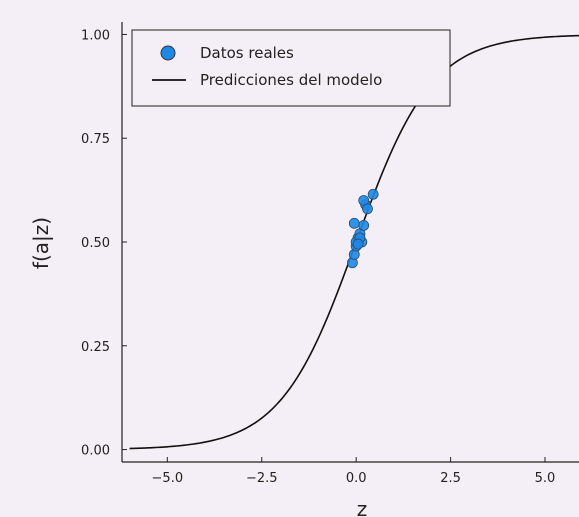 The width and height of the screenshot is (579, 517). I want to click on x-tick-label: 2.5, so click(450, 478).